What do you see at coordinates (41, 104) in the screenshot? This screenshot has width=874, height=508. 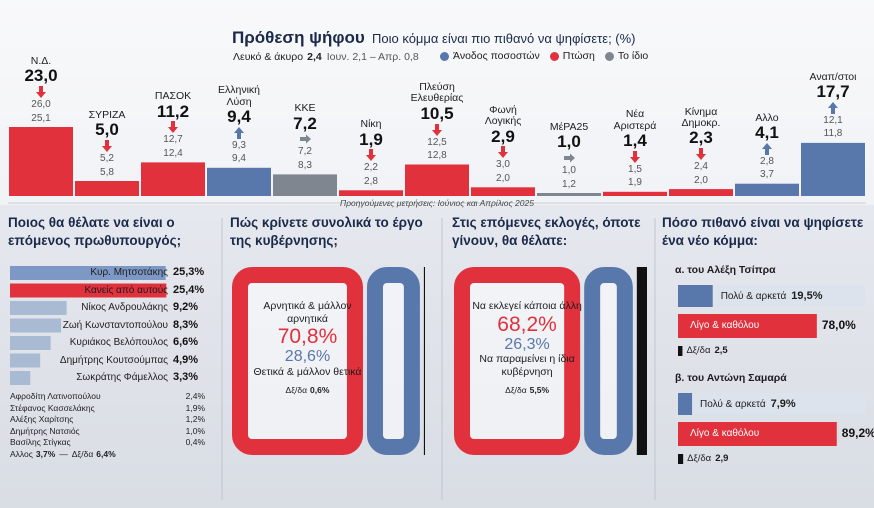 I see `june-label: 26,0` at bounding box center [41, 104].